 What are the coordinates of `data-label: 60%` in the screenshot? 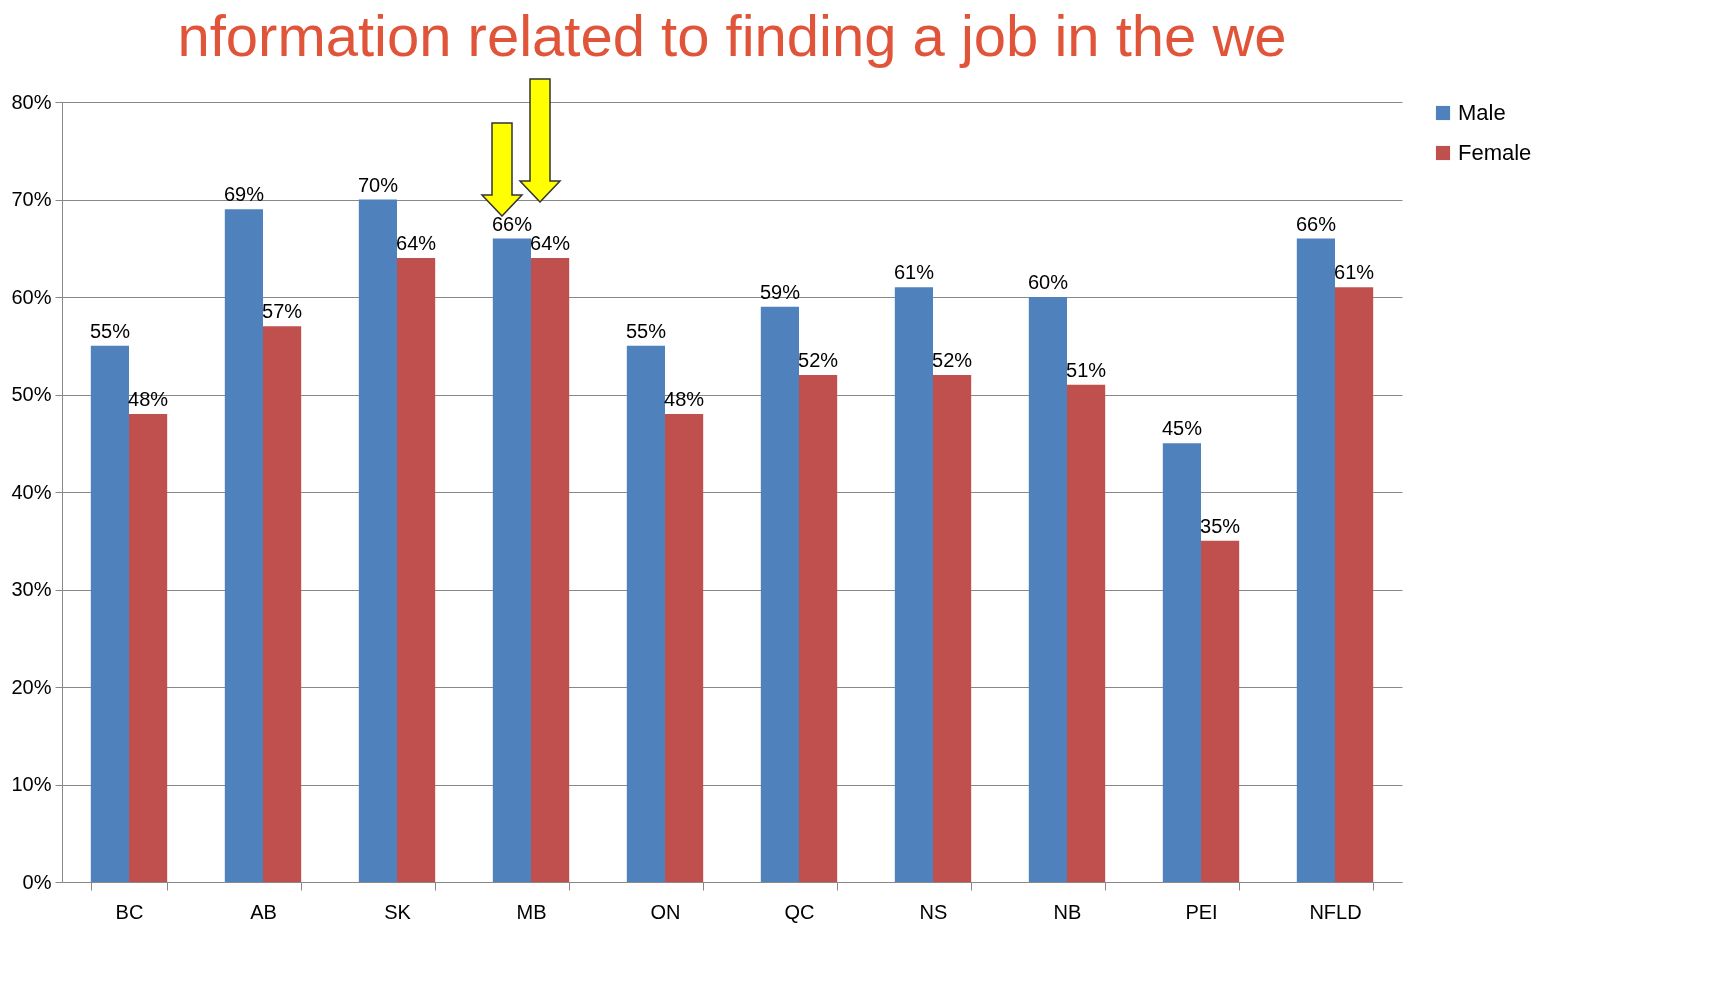 It's located at (1048, 282).